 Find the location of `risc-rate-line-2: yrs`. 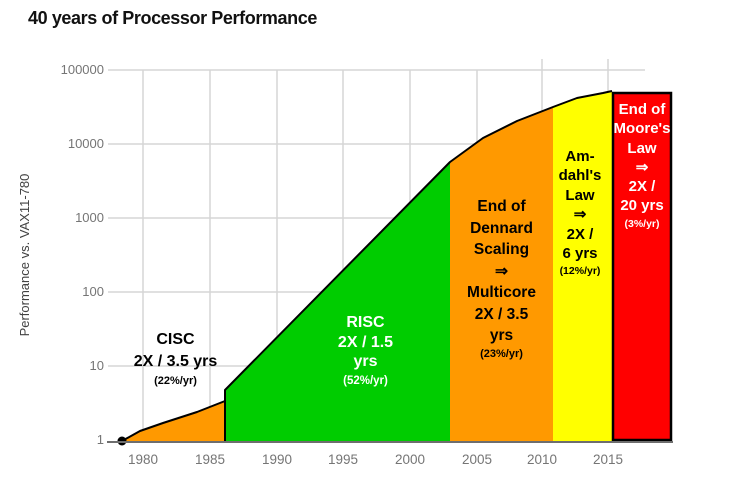

risc-rate-line-2: yrs is located at coordinates (365, 361).